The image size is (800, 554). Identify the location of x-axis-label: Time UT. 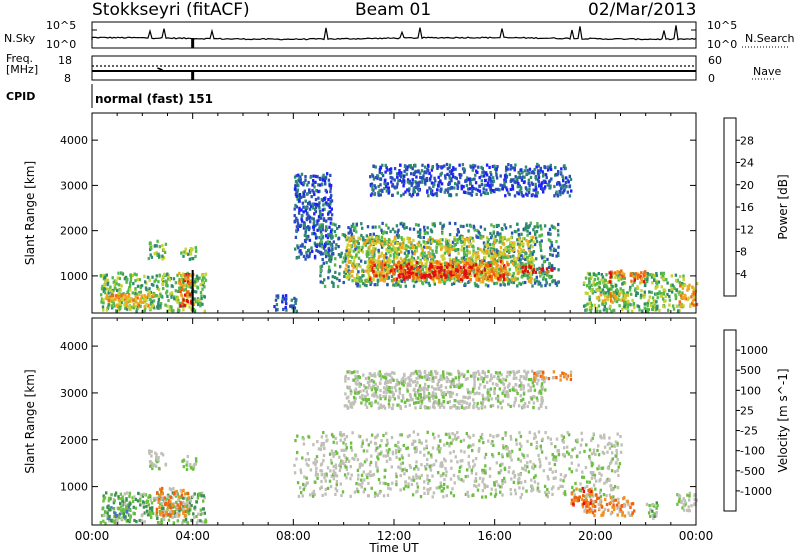
(393, 547).